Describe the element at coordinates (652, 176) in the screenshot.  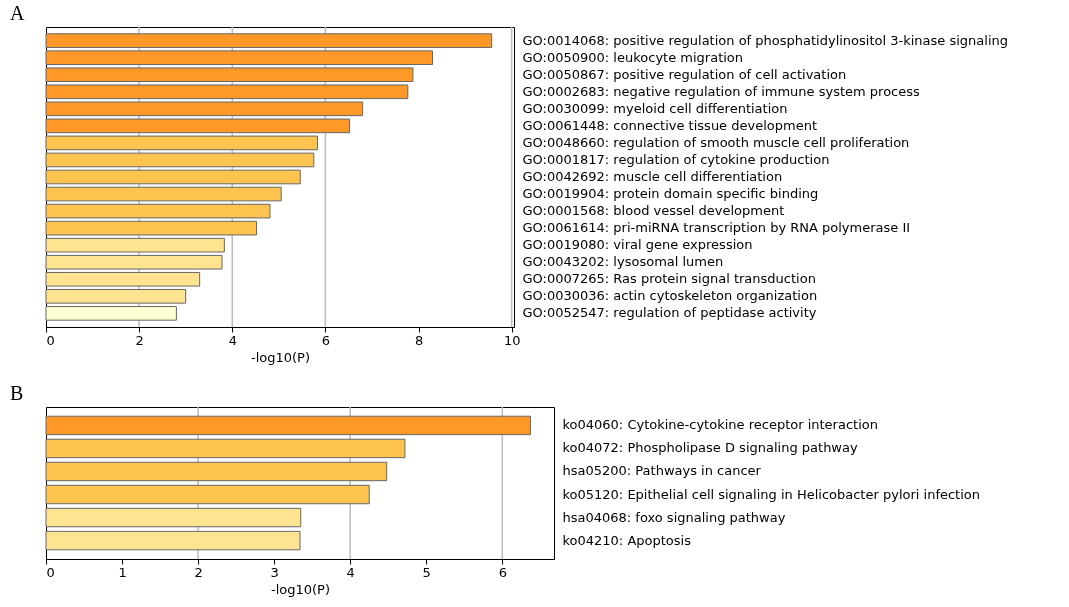
I see `y-tick-label: GO:0042692: muscle cell differentiation` at that location.